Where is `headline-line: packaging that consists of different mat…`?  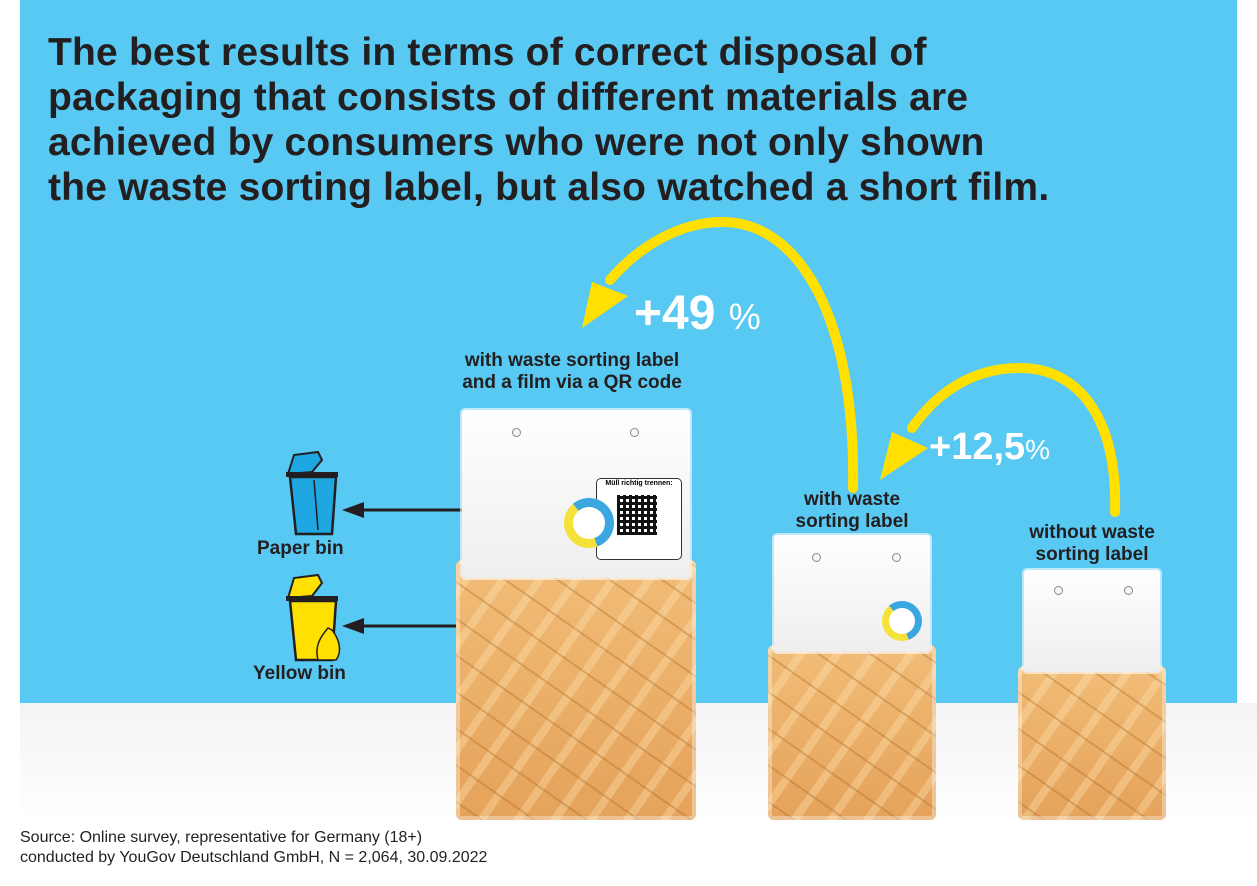 headline-line: packaging that consists of different mat… is located at coordinates (508, 97).